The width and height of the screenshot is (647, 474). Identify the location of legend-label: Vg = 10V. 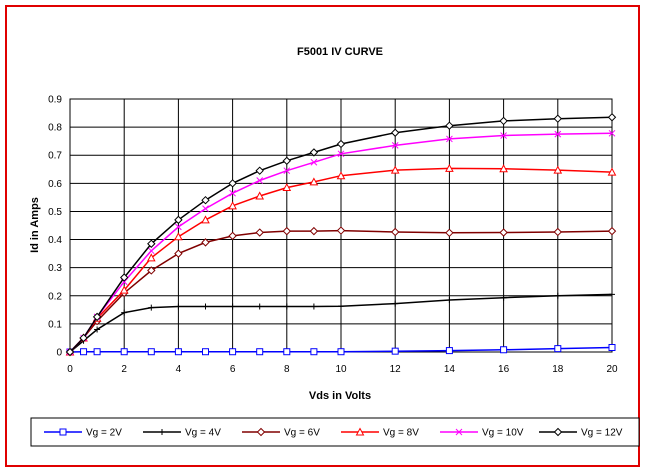
(503, 433).